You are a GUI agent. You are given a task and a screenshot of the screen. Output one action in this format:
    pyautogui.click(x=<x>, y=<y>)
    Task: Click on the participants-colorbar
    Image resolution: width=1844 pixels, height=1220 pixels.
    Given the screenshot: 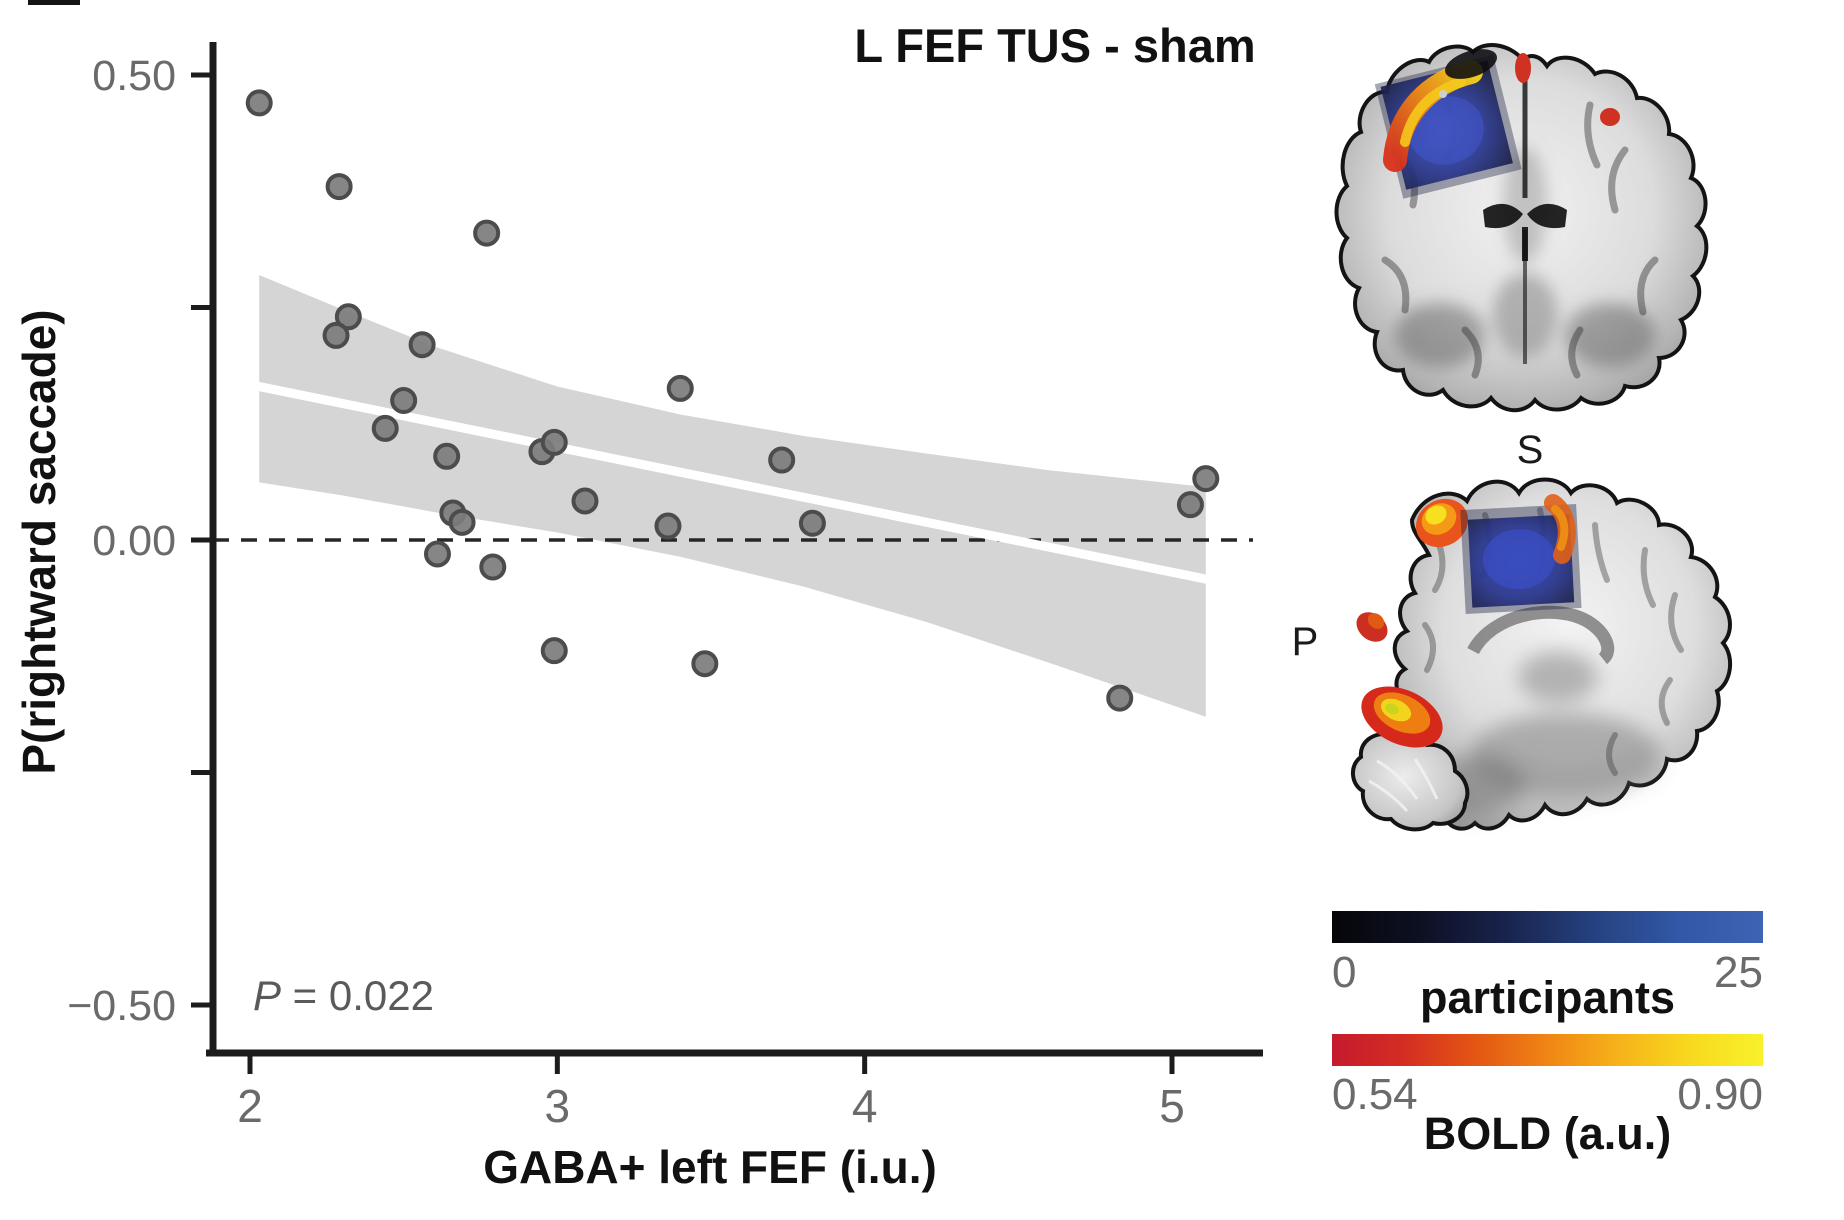 What is the action you would take?
    pyautogui.click(x=1547, y=927)
    